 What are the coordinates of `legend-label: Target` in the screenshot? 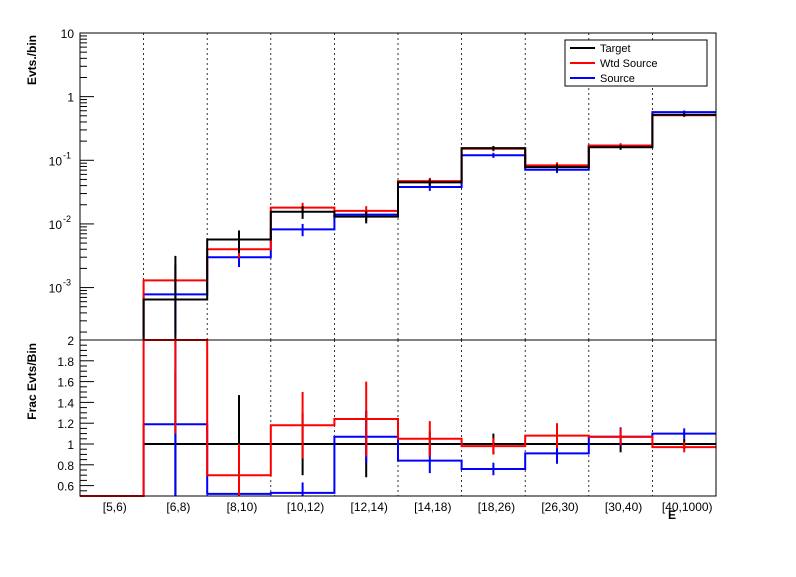 It's located at (615, 49).